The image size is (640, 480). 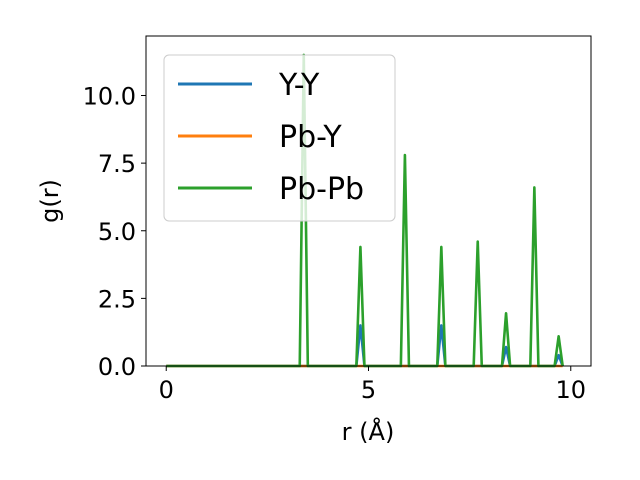 What do you see at coordinates (117, 299) in the screenshot?
I see `y-tick-label: 2.5` at bounding box center [117, 299].